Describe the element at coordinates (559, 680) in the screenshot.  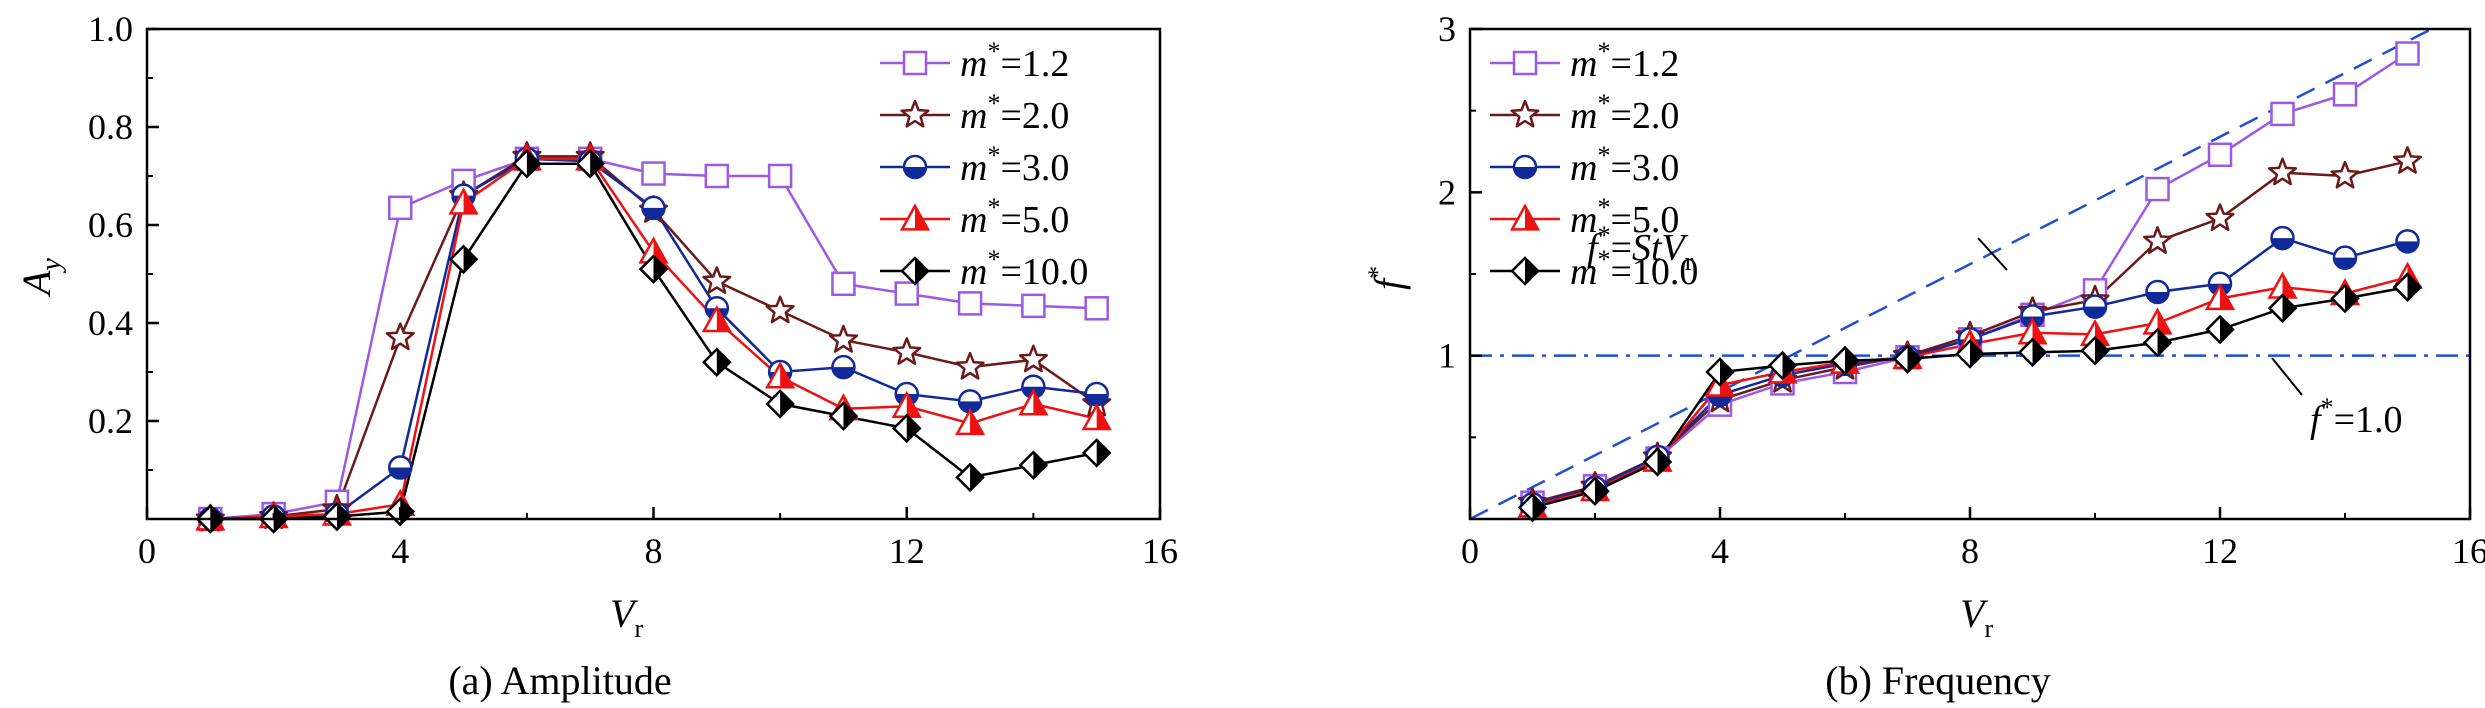
I see `amplitude-caption: (a) Amplitude` at that location.